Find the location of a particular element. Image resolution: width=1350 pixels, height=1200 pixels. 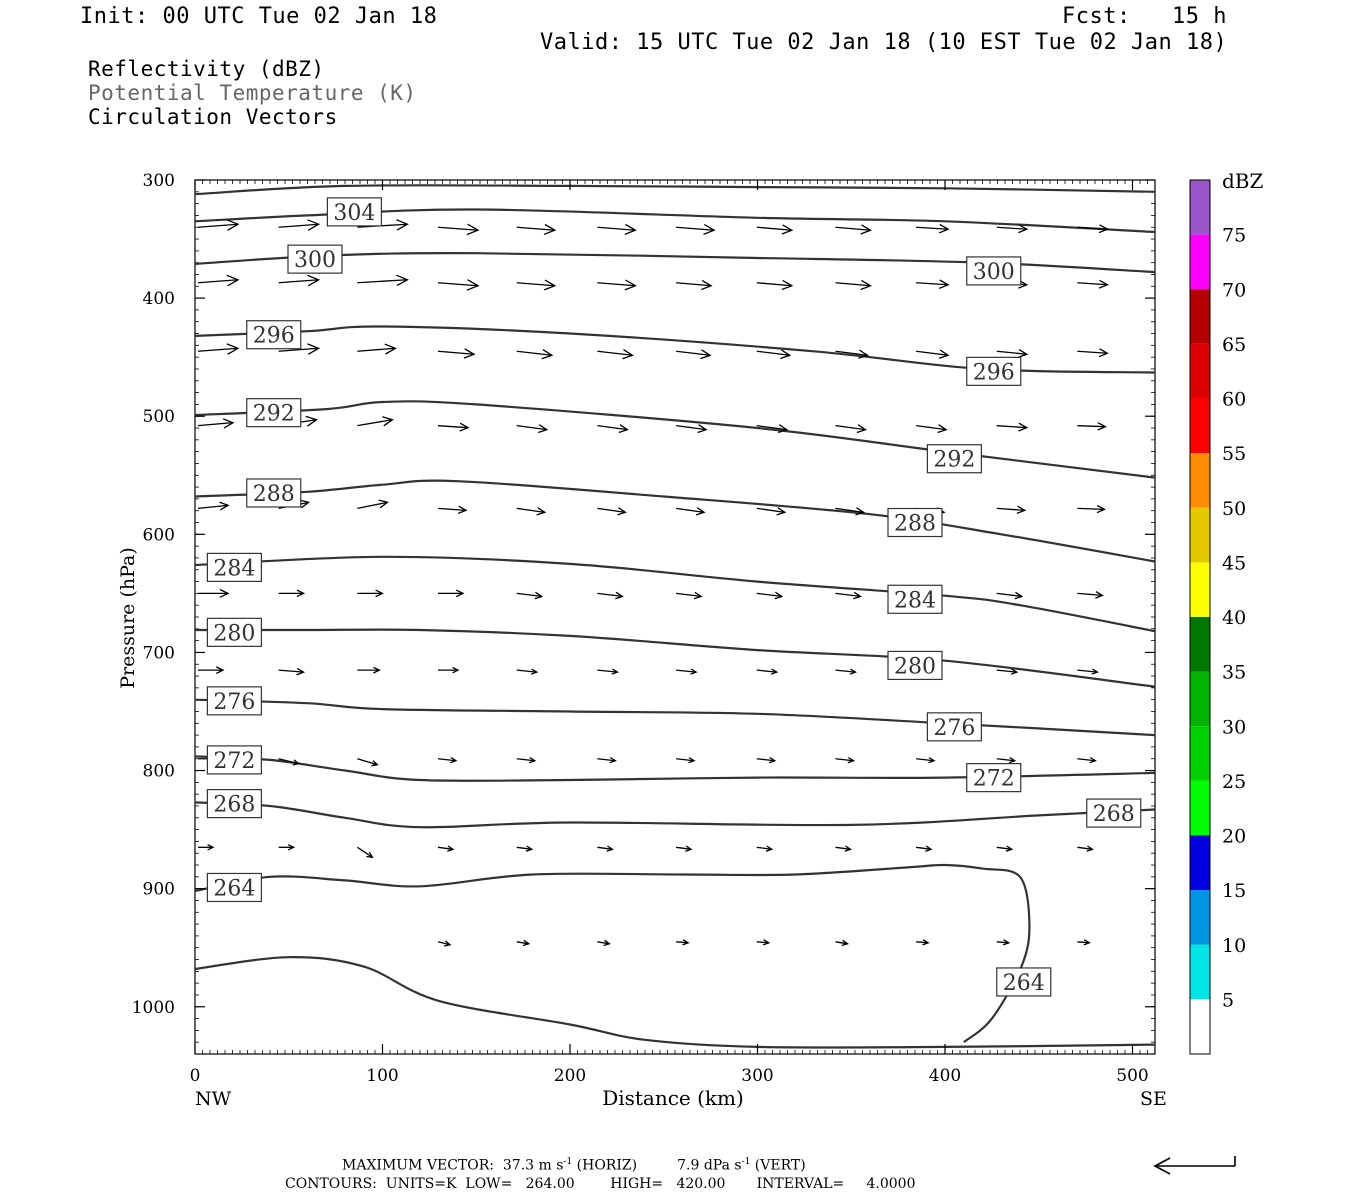

svg-text: 280 is located at coordinates (915, 666).